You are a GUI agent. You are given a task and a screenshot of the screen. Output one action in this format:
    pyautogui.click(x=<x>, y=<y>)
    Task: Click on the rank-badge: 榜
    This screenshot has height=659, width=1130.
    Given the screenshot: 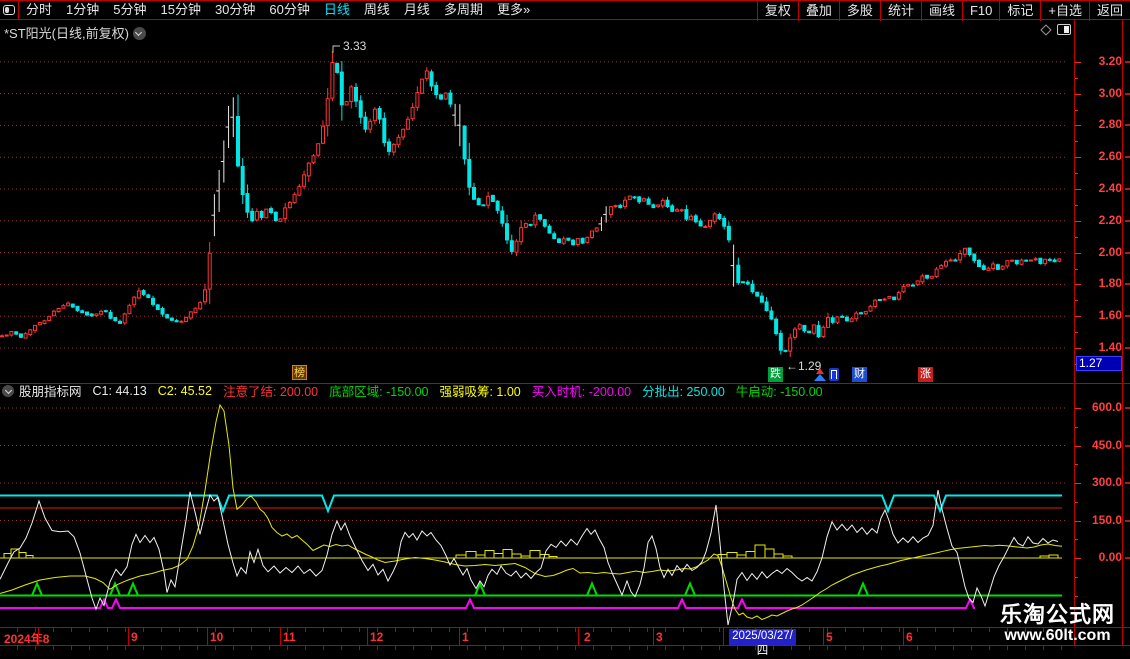 What is the action you would take?
    pyautogui.click(x=299, y=372)
    